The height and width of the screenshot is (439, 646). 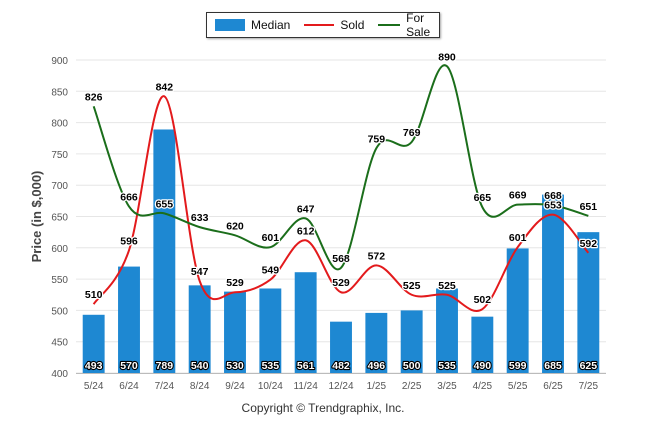 I want to click on x-tick-label: 5/25, so click(x=518, y=386).